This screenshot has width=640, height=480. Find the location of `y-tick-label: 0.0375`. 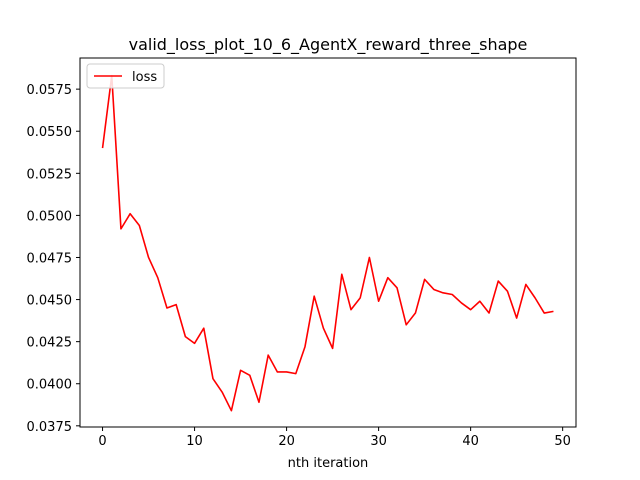

y-tick-label: 0.0375 is located at coordinates (50, 427).